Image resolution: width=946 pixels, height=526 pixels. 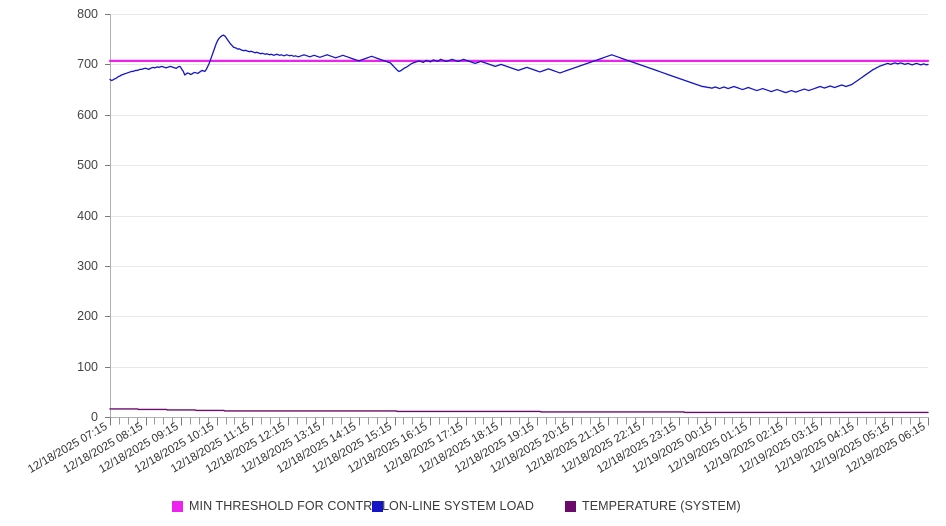 What do you see at coordinates (661, 506) in the screenshot?
I see `legend-label: TEMPERATURE (SYSTEM)` at bounding box center [661, 506].